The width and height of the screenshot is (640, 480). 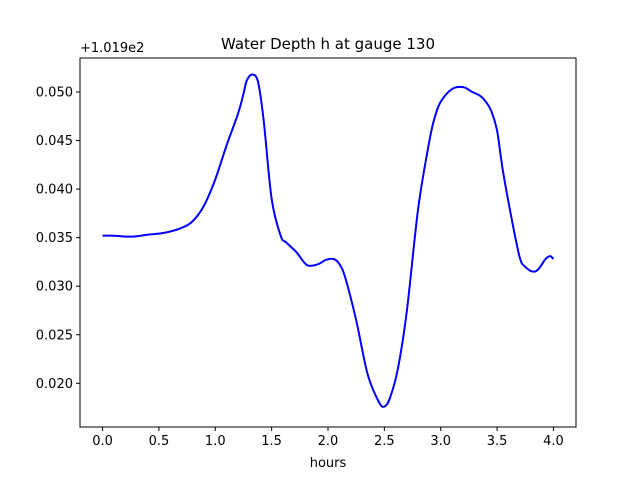 I want to click on x-axis-label: hours, so click(x=328, y=463).